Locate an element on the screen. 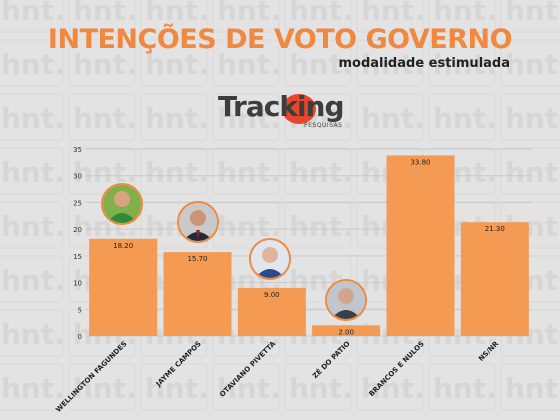 This screenshot has width=560, height=420. logo-tagline: PESQUISAS is located at coordinates (323, 125).